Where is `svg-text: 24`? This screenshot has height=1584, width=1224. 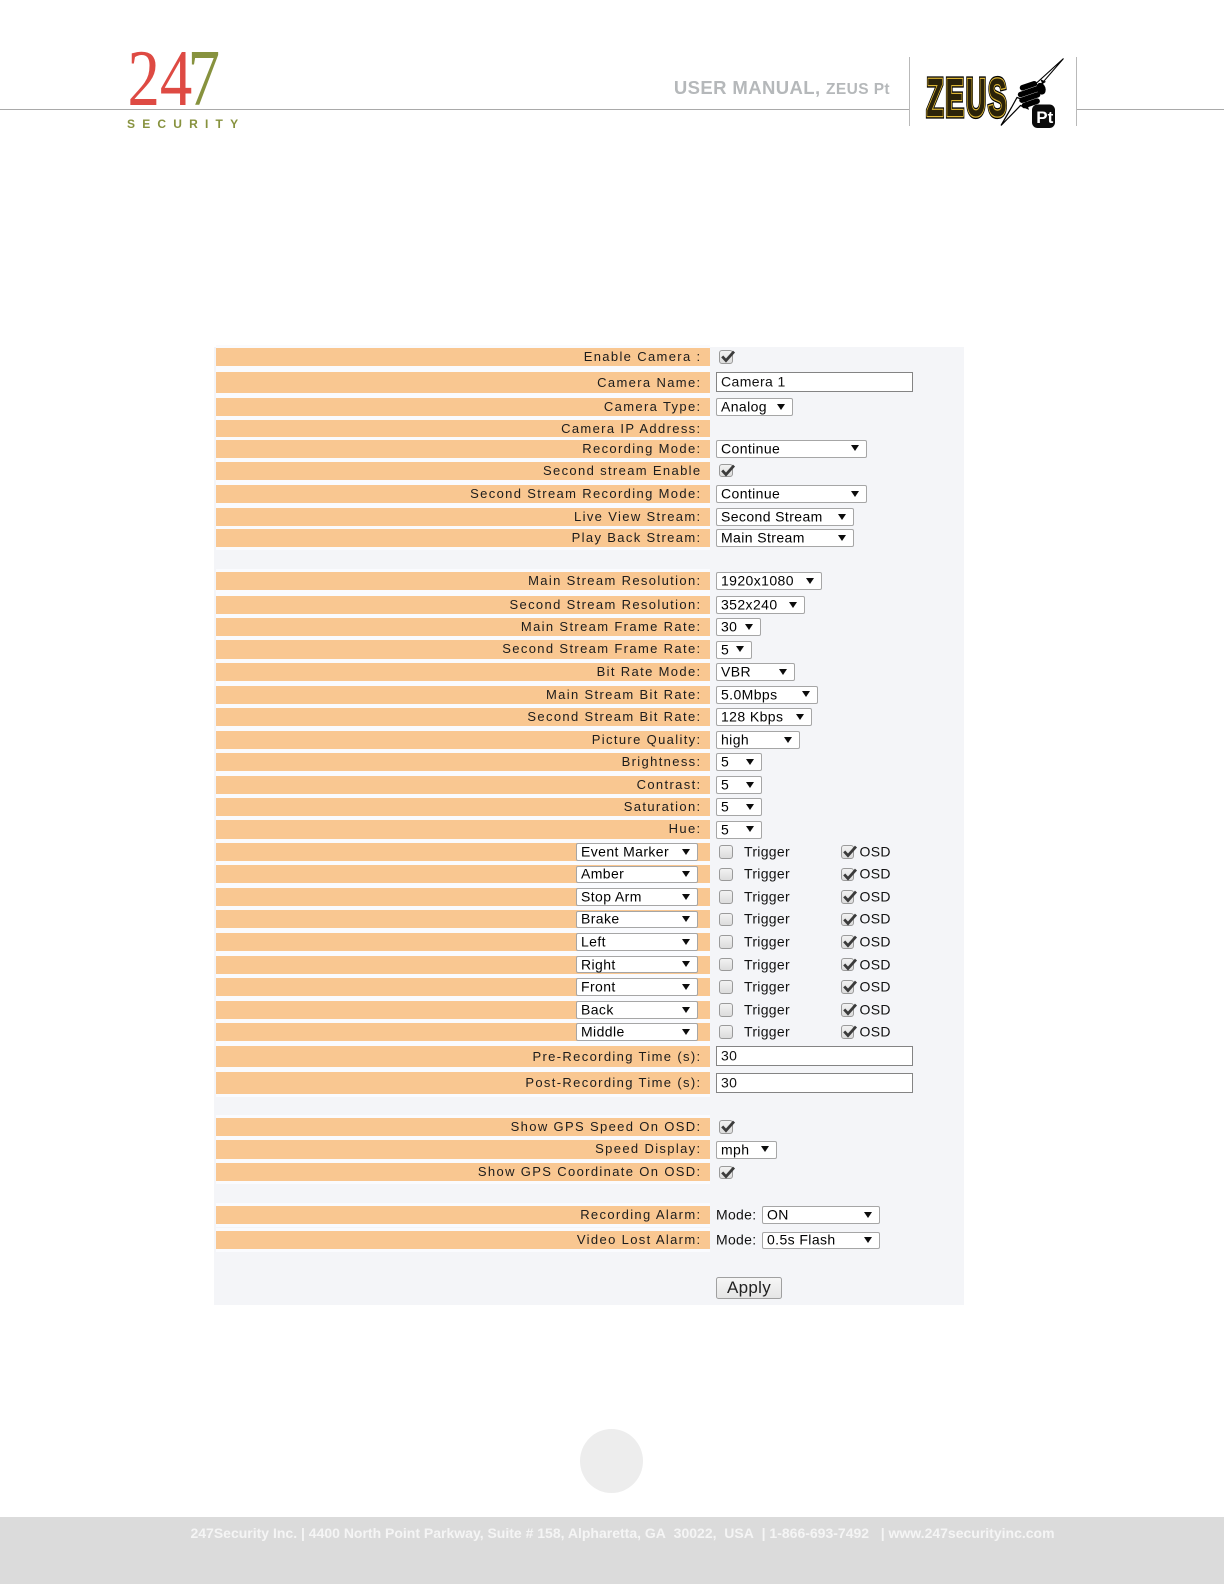 svg-text: 24 is located at coordinates (160, 80).